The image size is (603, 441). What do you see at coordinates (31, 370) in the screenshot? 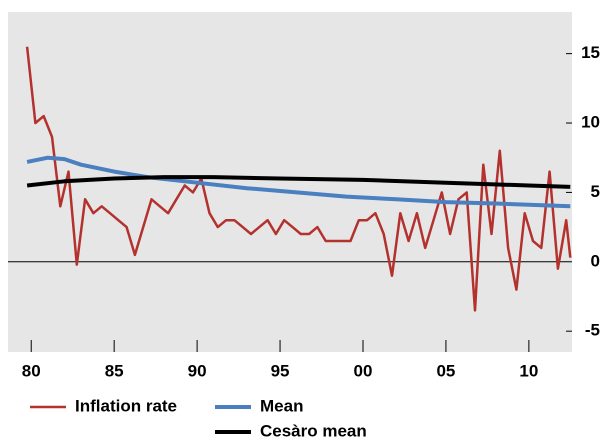
I see `x-tick-label: 80` at bounding box center [31, 370].